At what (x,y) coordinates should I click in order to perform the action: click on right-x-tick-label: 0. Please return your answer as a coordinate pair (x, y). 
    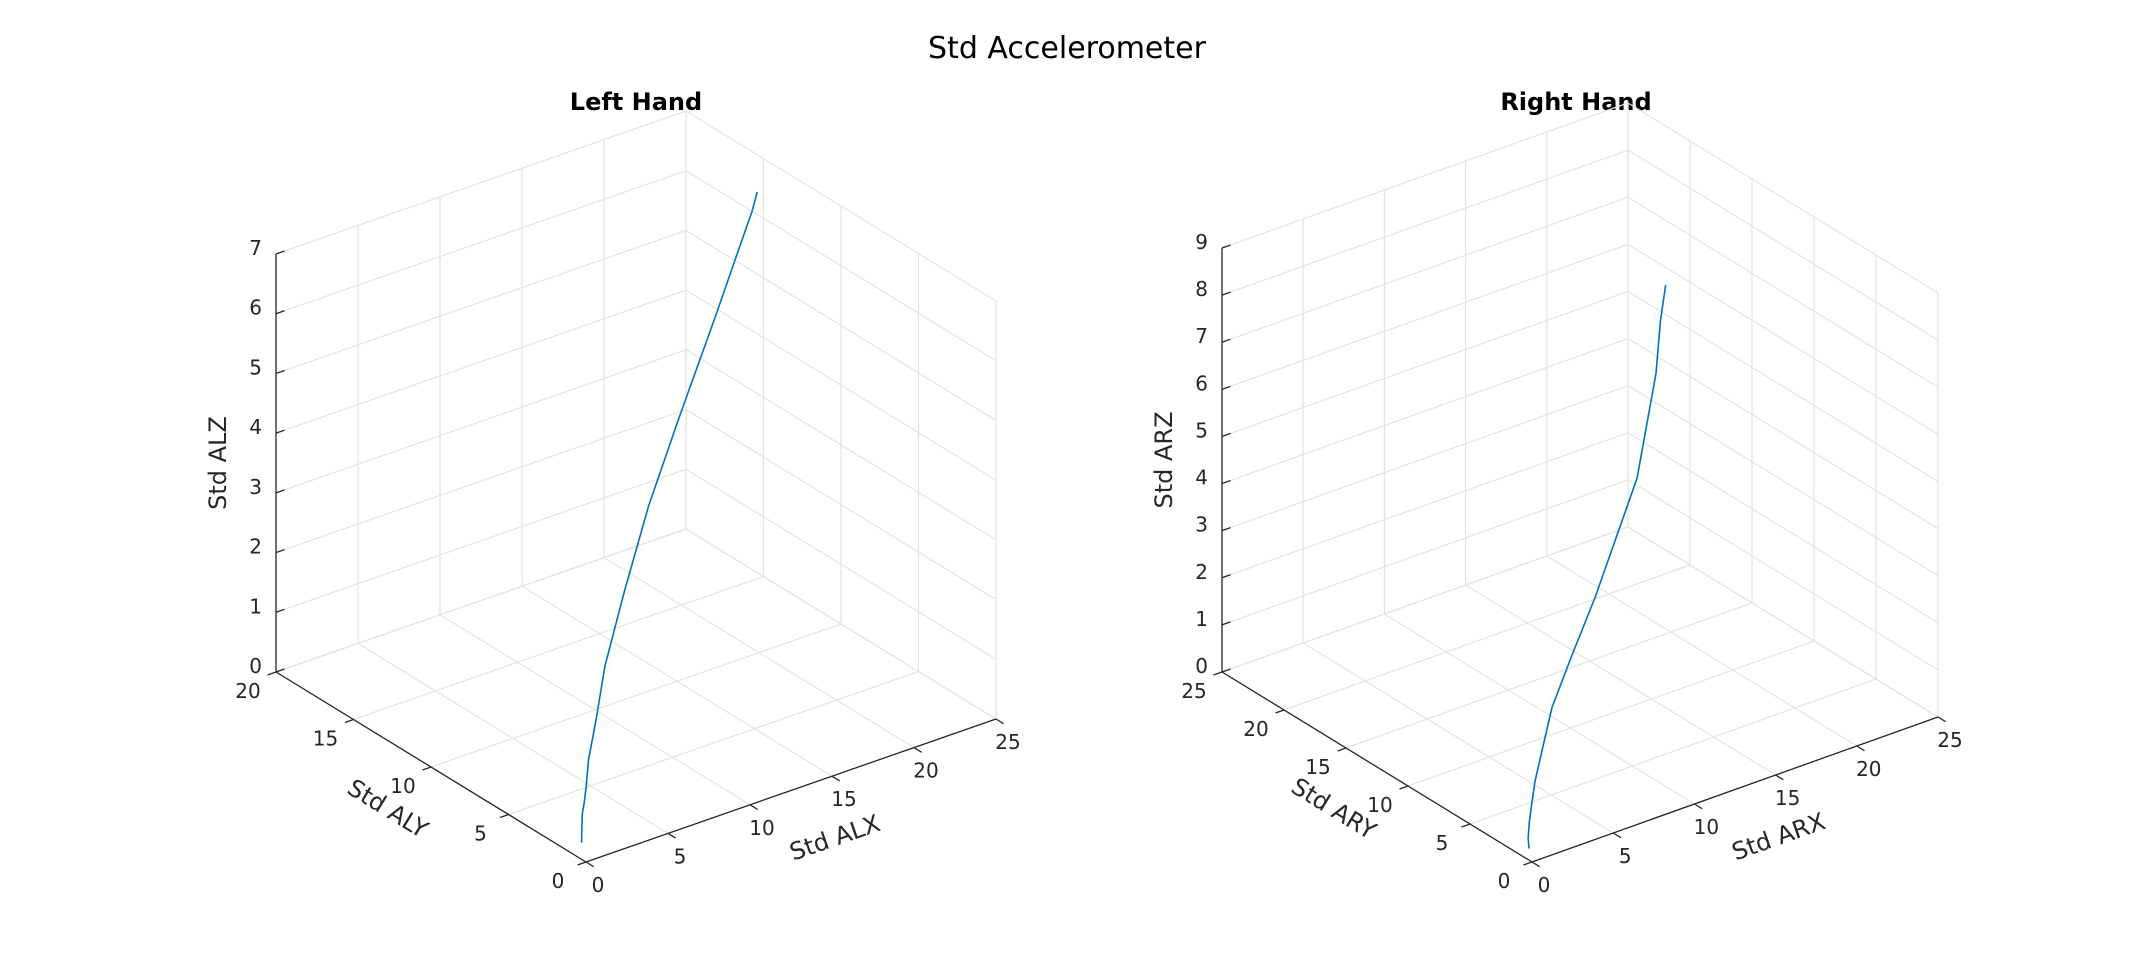
    Looking at the image, I should click on (1544, 885).